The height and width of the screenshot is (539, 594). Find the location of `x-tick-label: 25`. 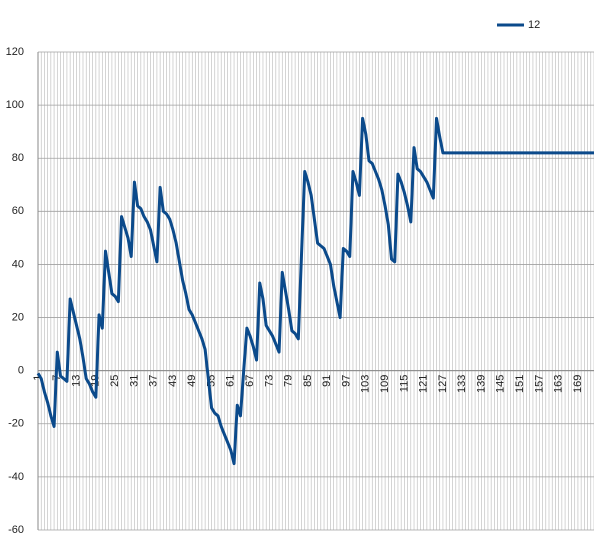

x-tick-label: 25 is located at coordinates (115, 381).